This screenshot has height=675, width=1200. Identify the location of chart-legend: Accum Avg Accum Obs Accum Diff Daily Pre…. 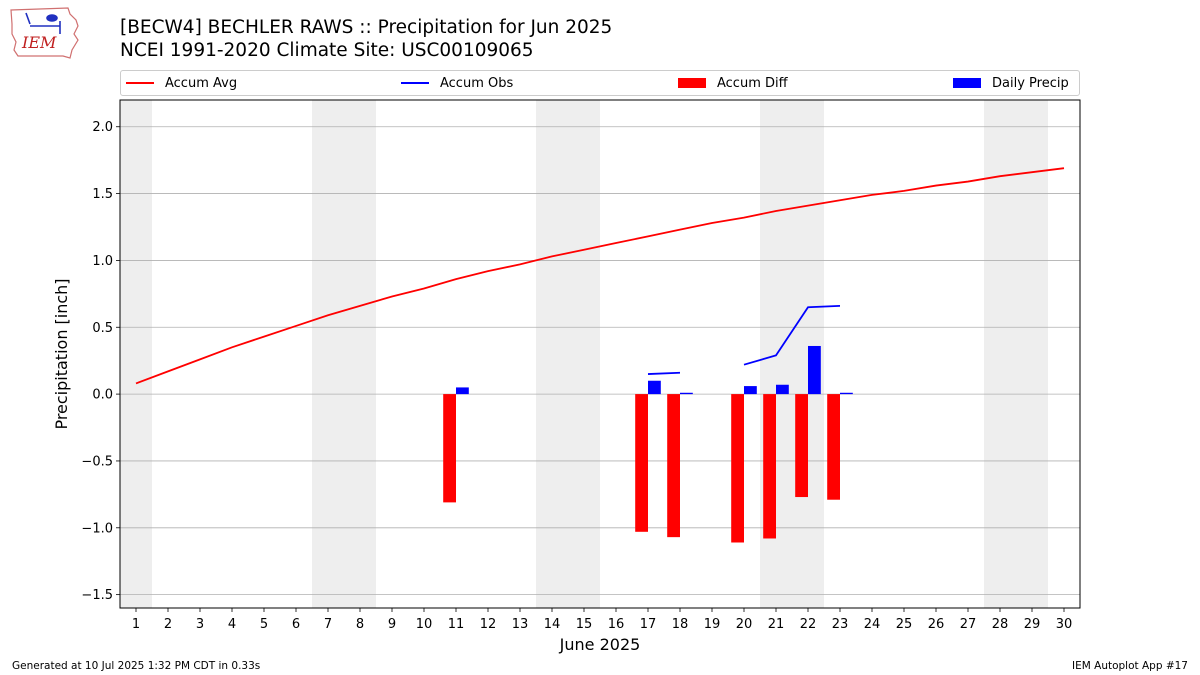
(600, 83).